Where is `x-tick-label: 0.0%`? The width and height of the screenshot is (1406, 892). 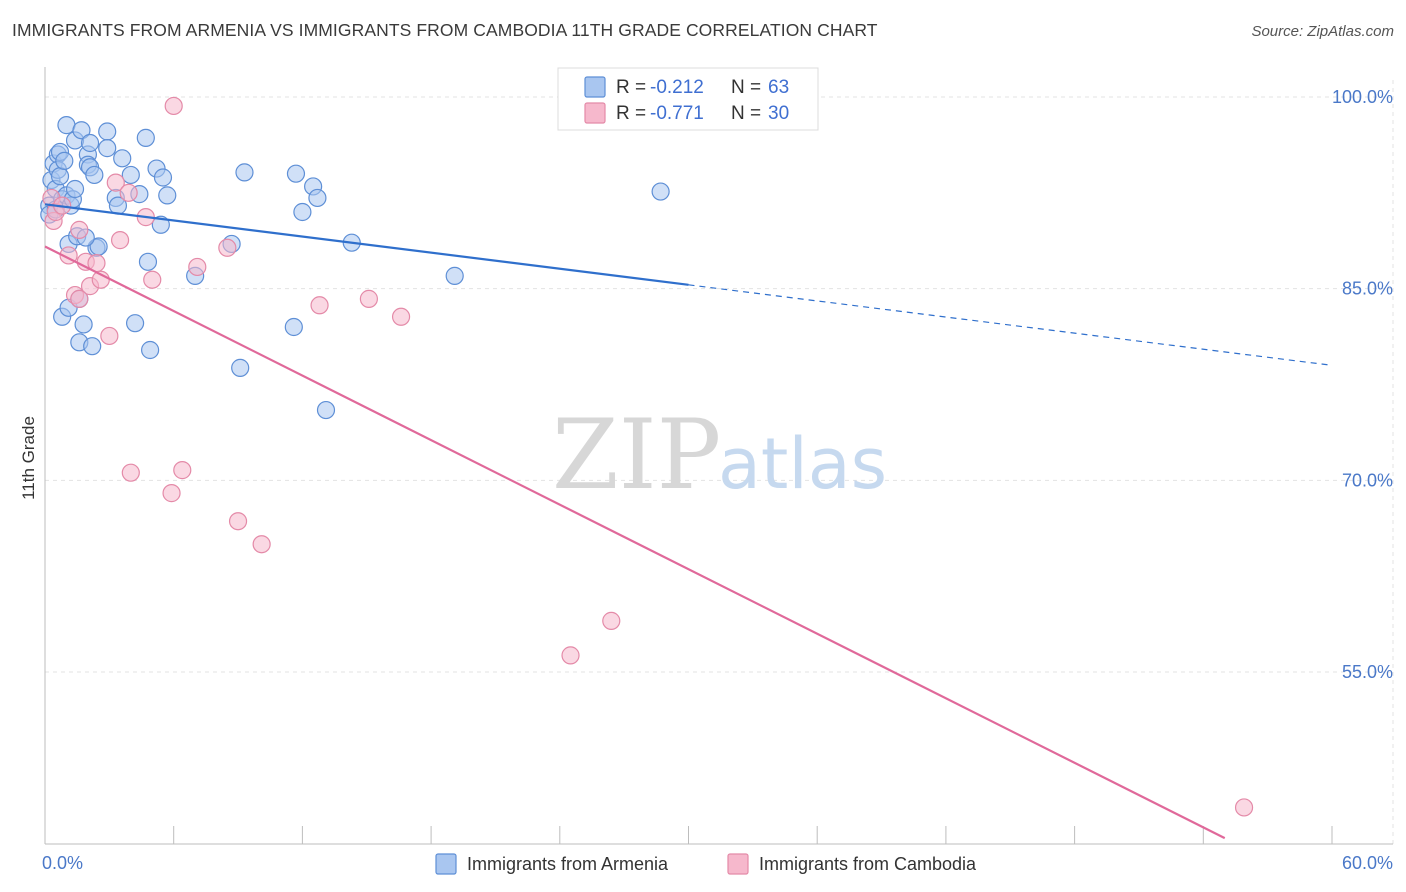
x-tick-label: 0.0% is located at coordinates (62, 863).